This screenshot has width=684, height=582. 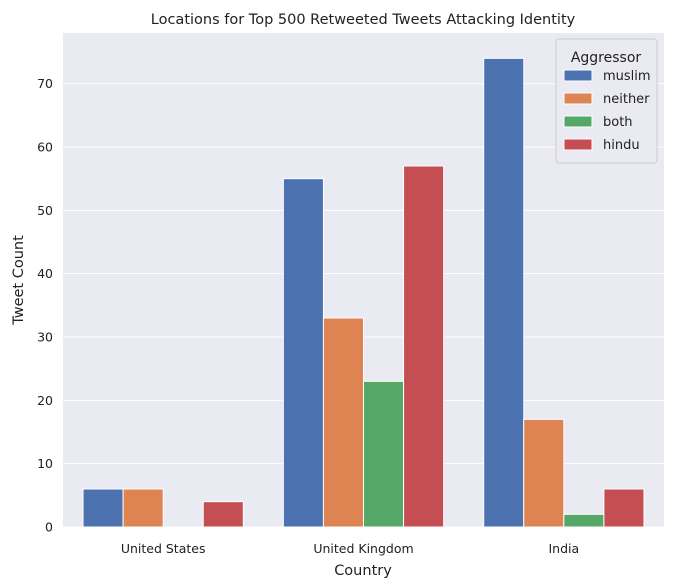 What do you see at coordinates (49, 527) in the screenshot?
I see `y-tick-label: 0` at bounding box center [49, 527].